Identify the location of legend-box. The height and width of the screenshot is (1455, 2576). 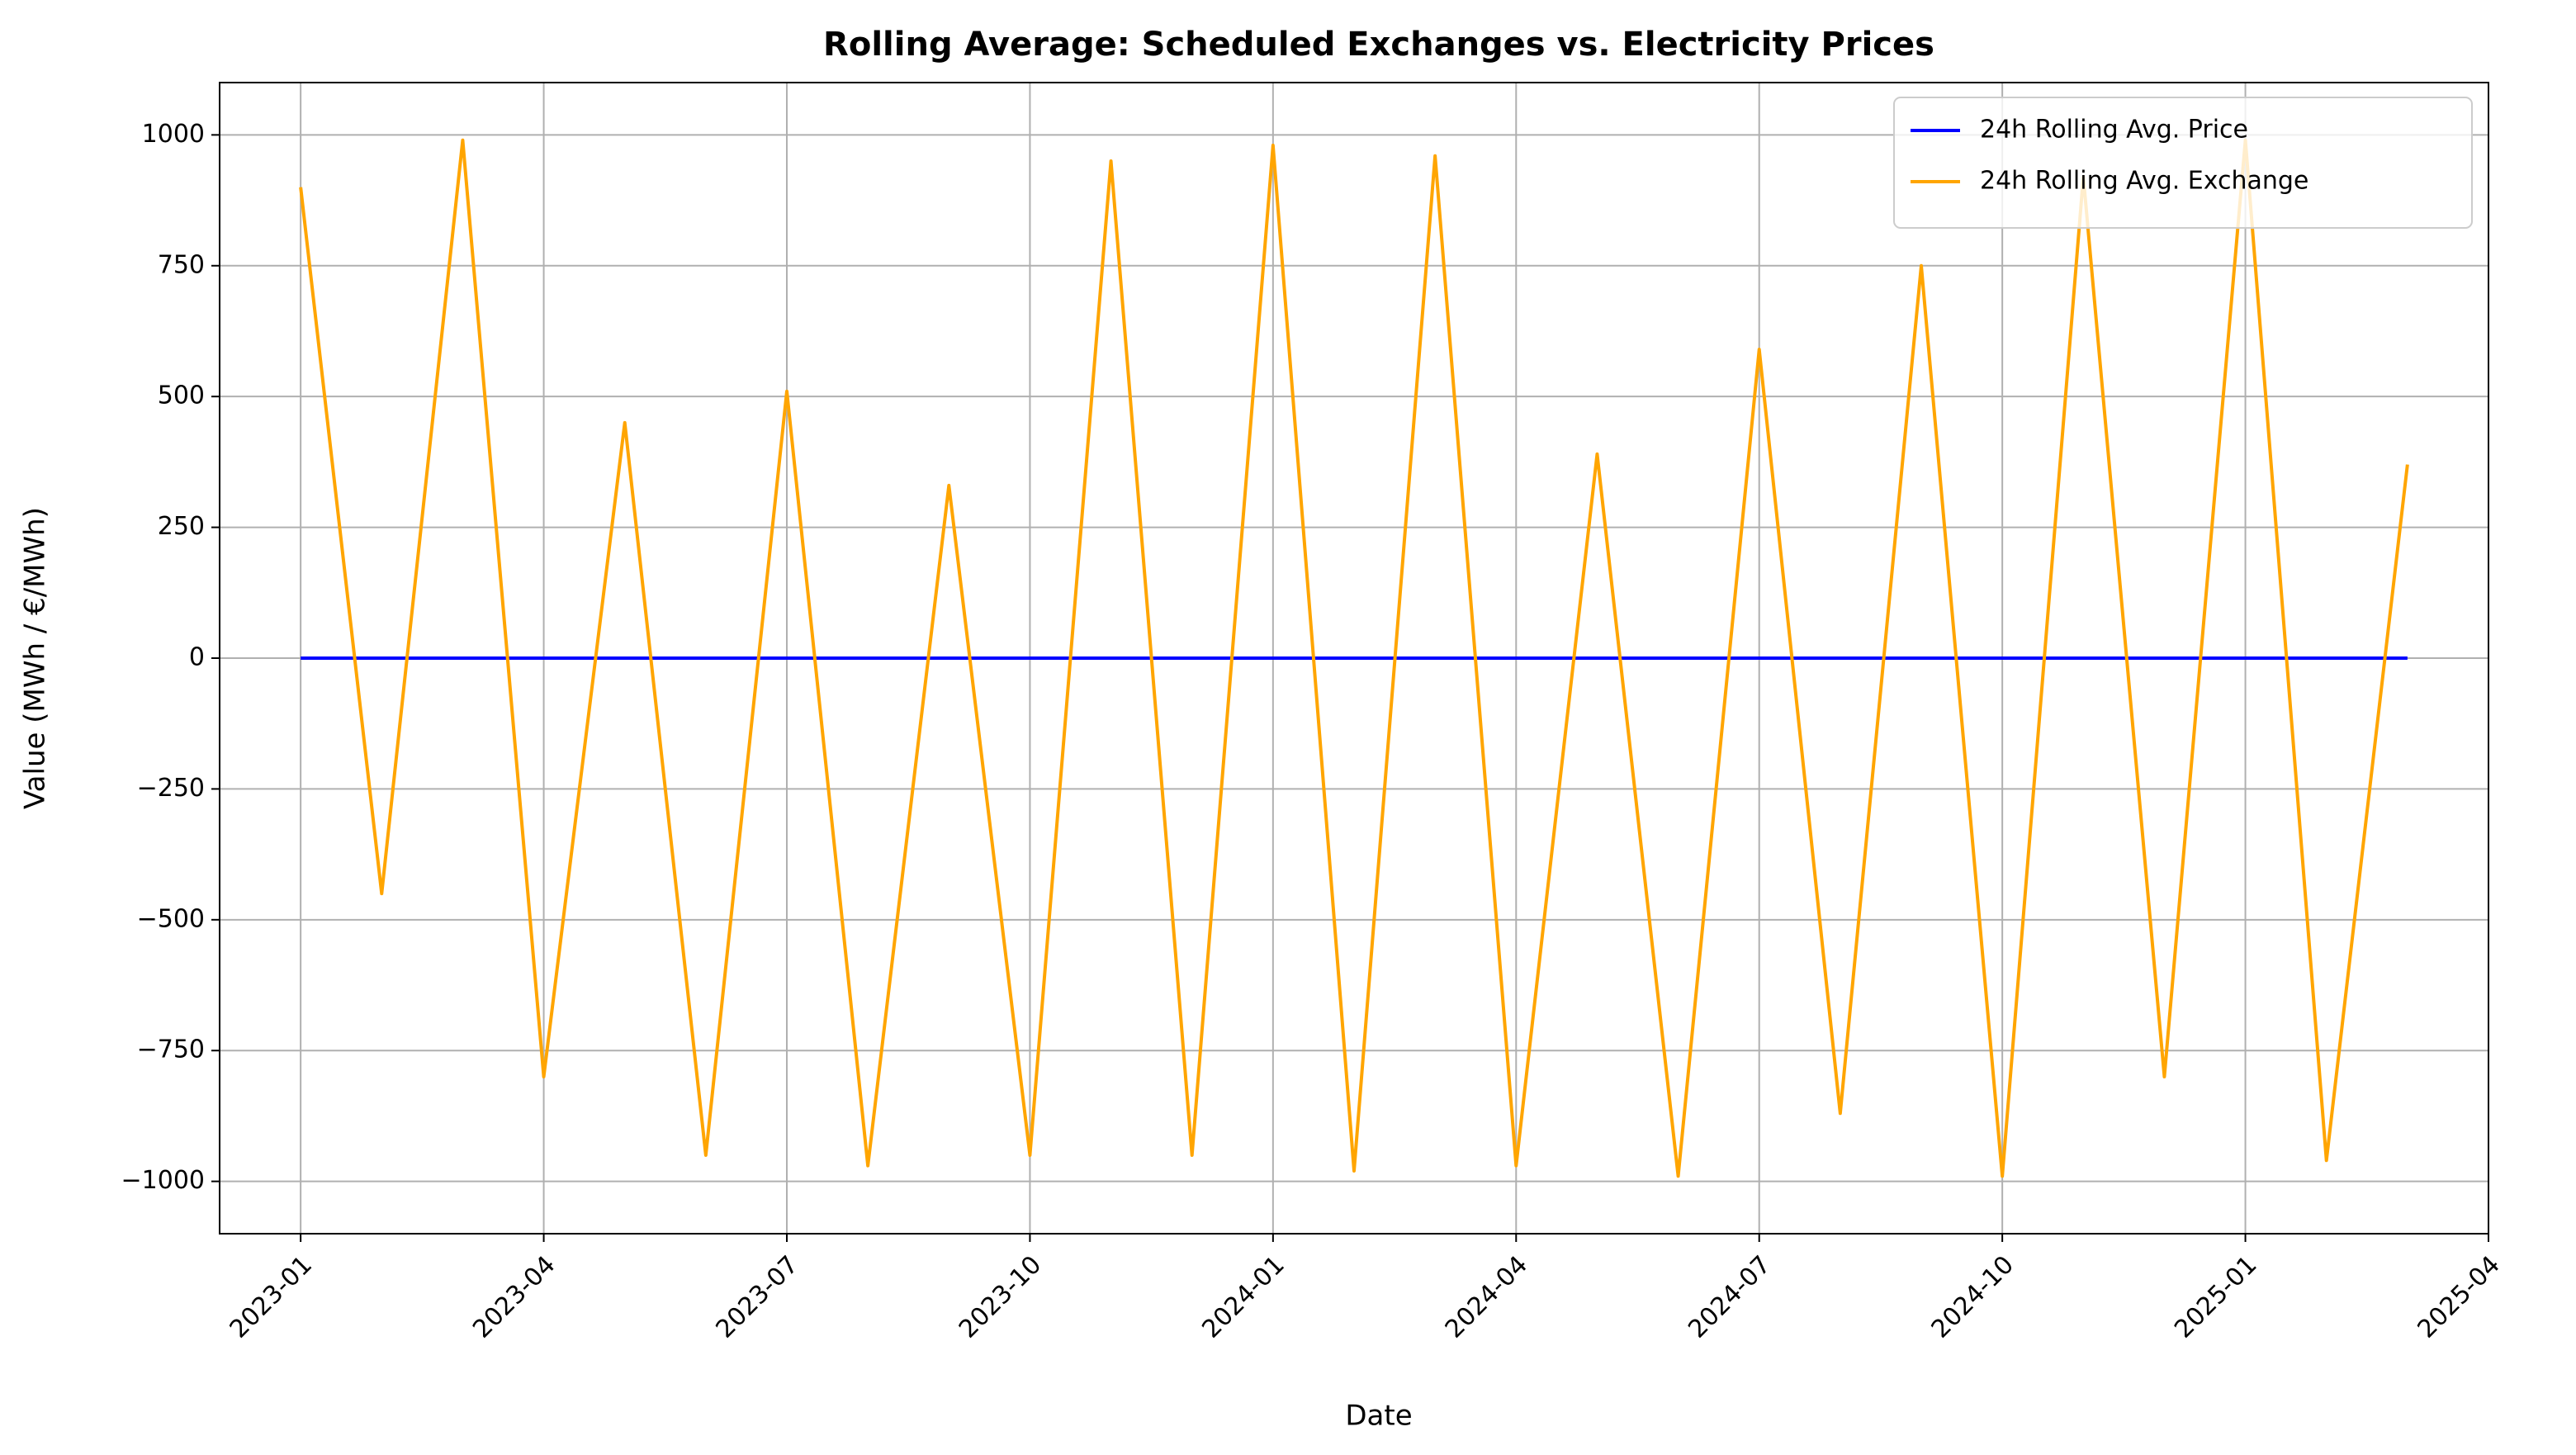
(2183, 163).